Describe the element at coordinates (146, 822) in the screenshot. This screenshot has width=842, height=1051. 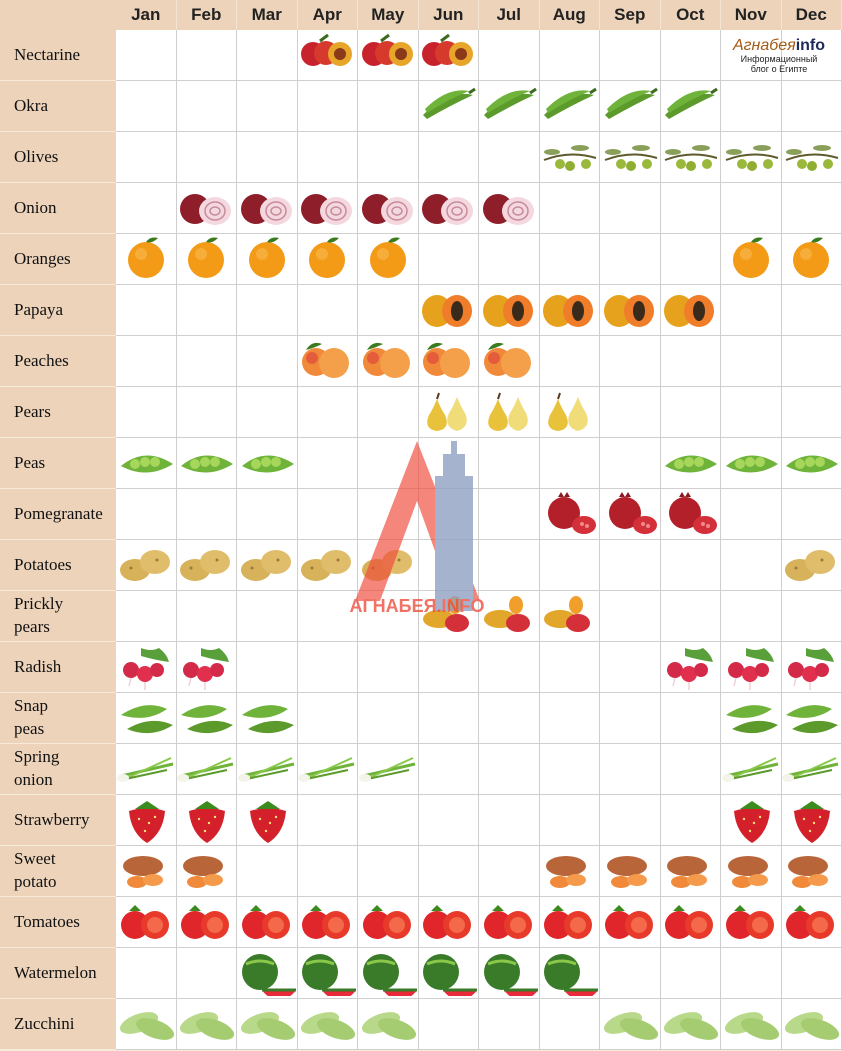
I see `strawberry-icon` at that location.